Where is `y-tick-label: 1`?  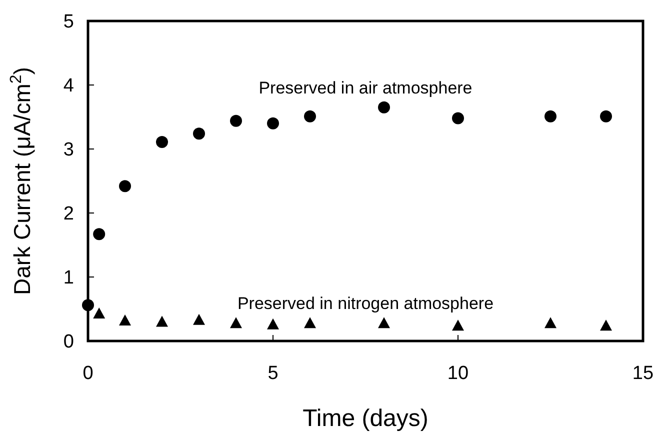
y-tick-label: 1 is located at coordinates (68, 278).